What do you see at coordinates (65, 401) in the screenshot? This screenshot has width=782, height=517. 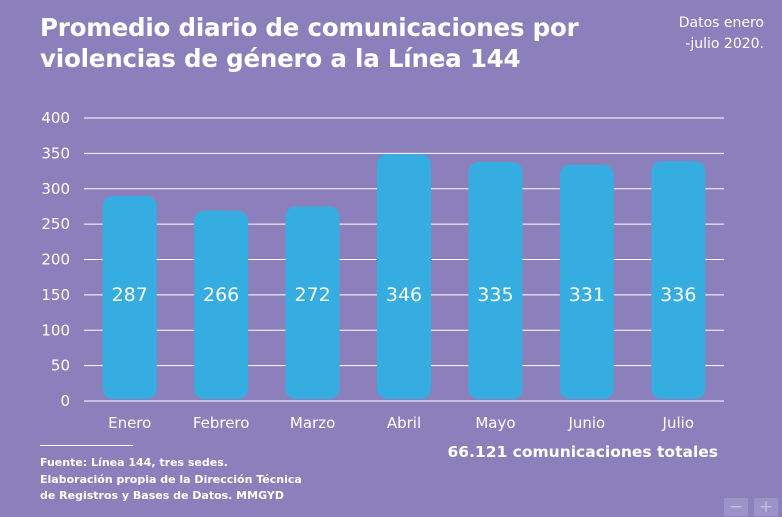 I see `y-tick-label: 0` at bounding box center [65, 401].